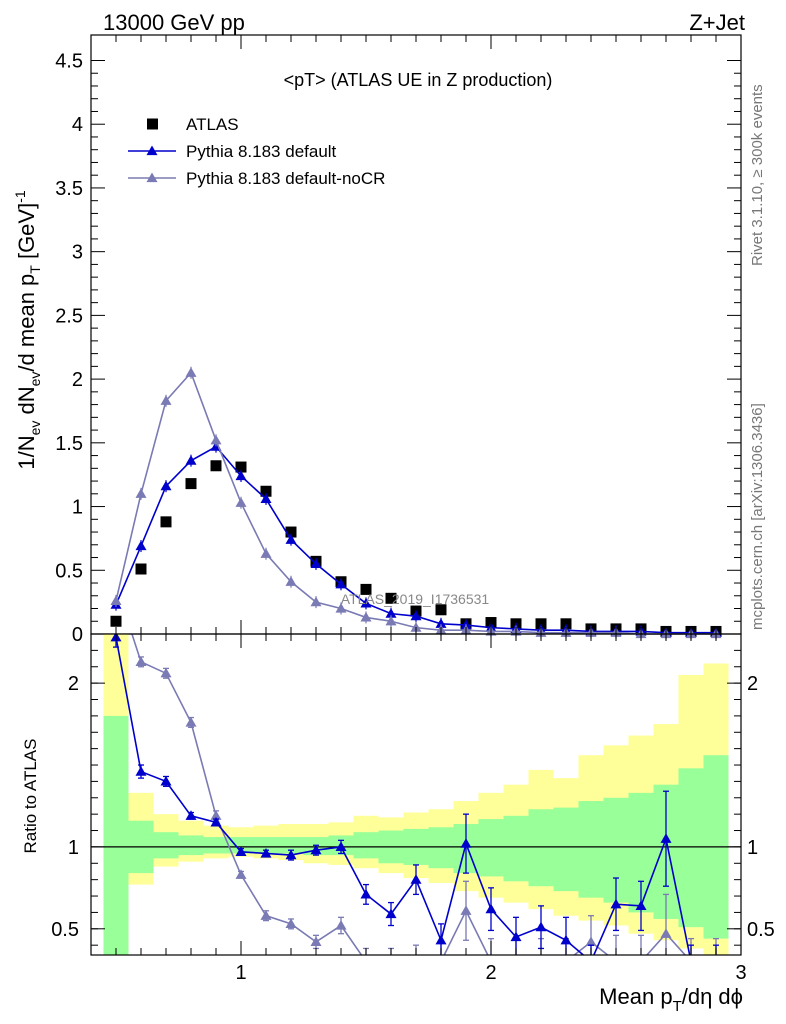 This screenshot has width=786, height=1024. What do you see at coordinates (69, 444) in the screenshot?
I see `y-tick-label: 1.5` at bounding box center [69, 444].